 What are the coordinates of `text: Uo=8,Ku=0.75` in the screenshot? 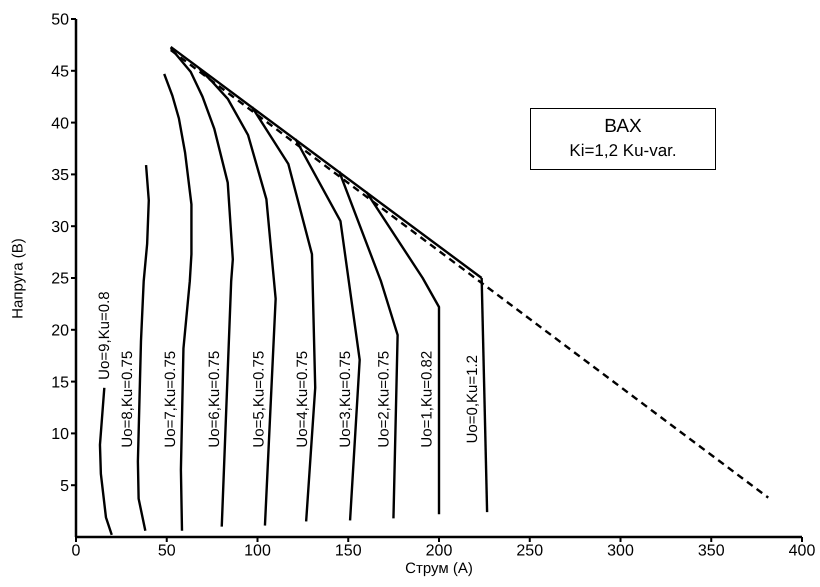 It's located at (127, 399).